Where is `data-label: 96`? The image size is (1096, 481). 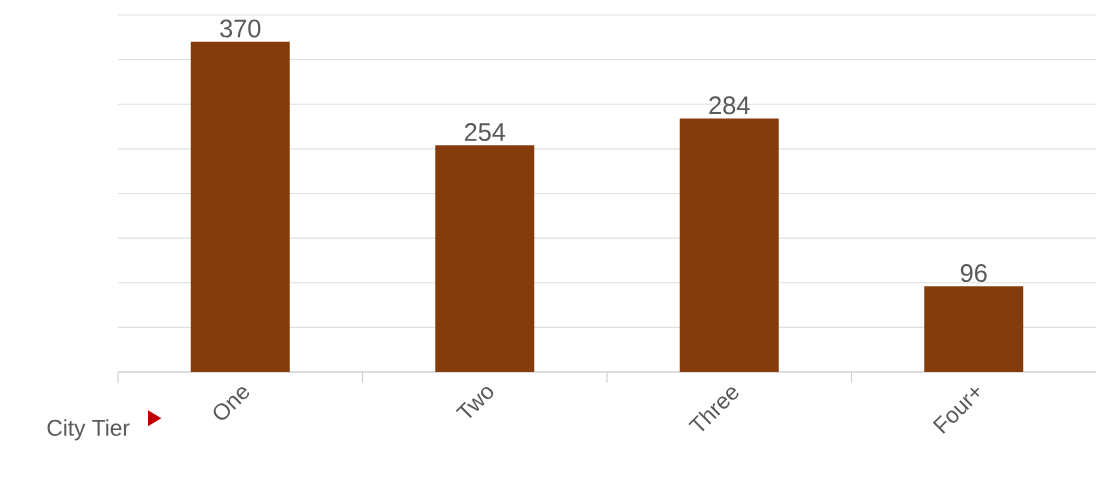 data-label: 96 is located at coordinates (973, 273).